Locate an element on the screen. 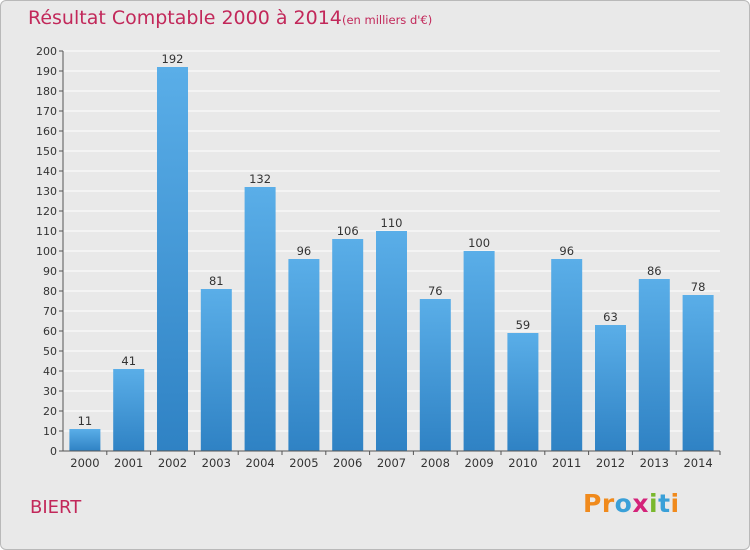  y-tick-label: 140 is located at coordinates (46, 171).